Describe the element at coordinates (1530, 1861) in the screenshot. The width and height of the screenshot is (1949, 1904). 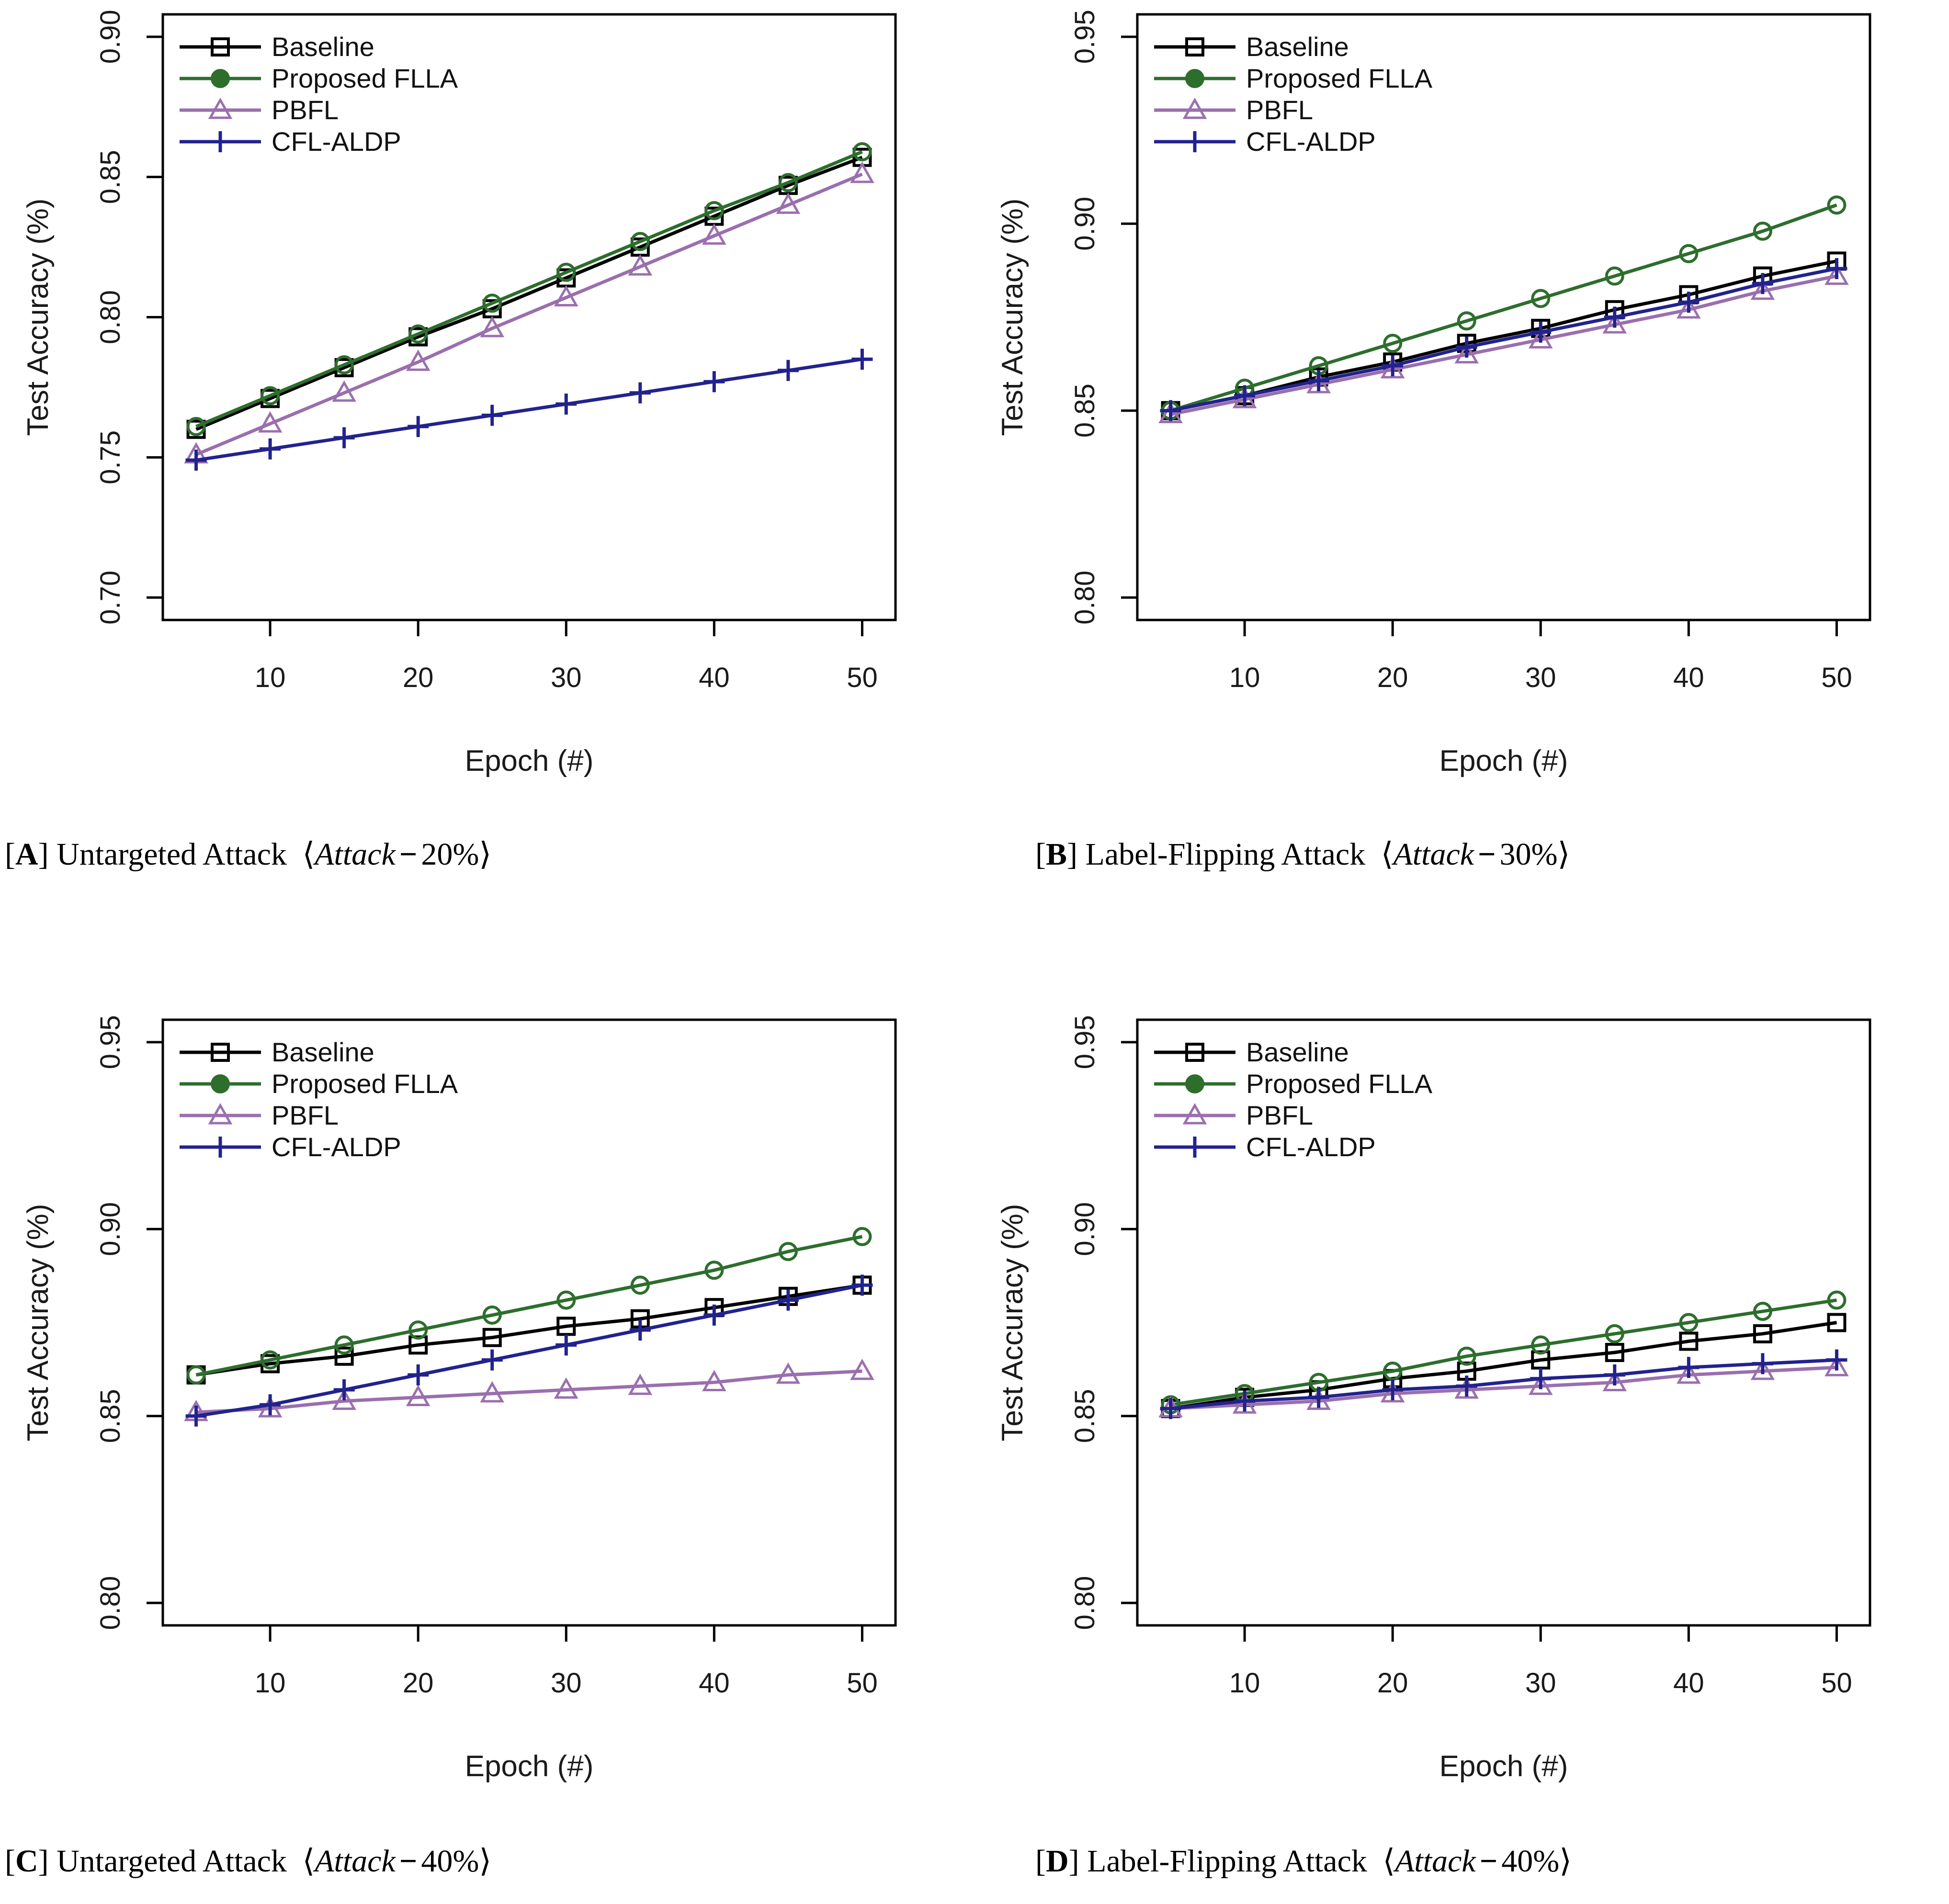
I see `caption-d-attack-value: 40%` at that location.